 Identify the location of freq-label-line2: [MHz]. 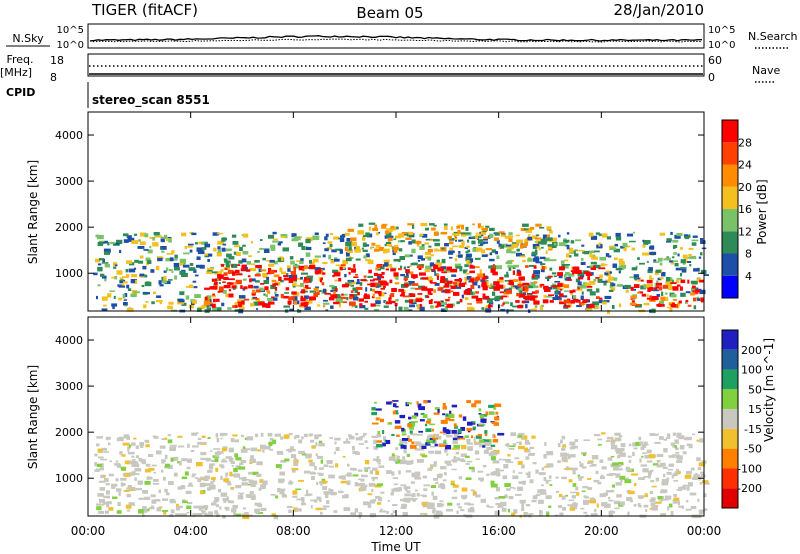
(16, 72).